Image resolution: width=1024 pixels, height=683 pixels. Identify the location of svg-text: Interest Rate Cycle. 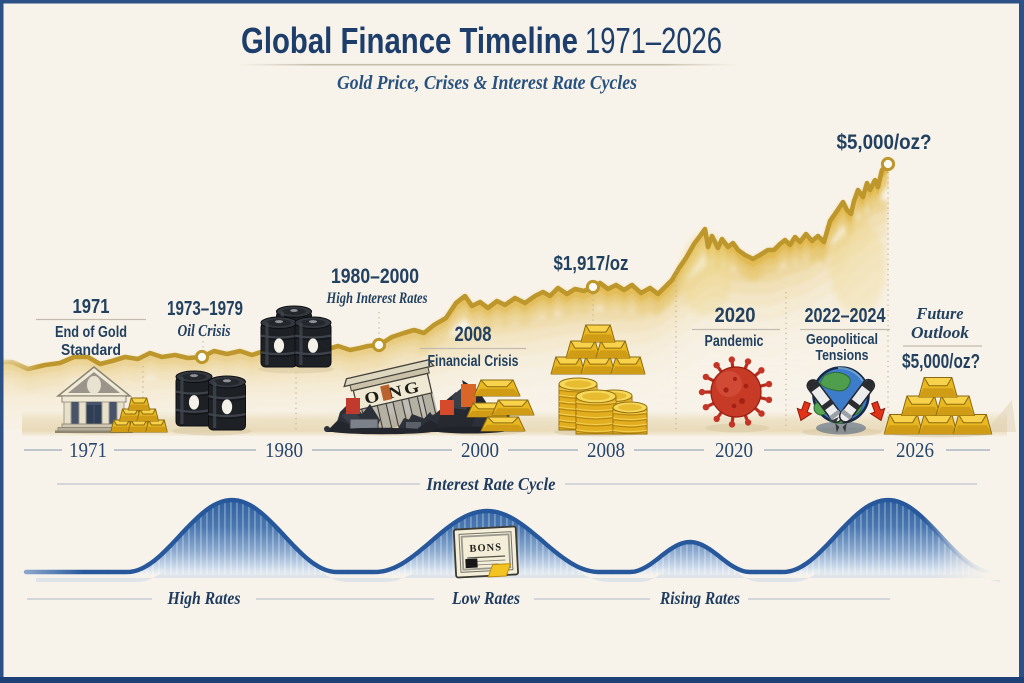
(491, 484).